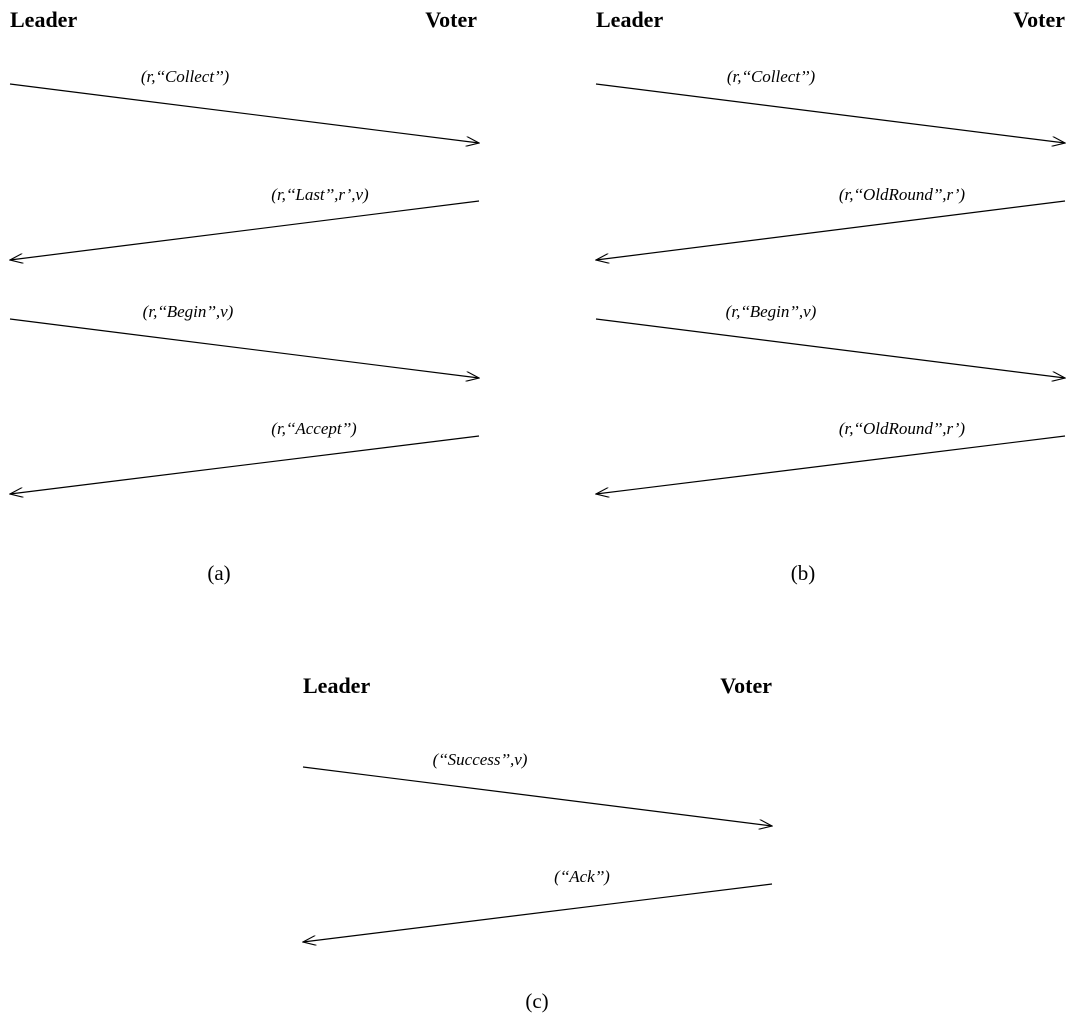 Image resolution: width=1070 pixels, height=1018 pixels. What do you see at coordinates (480, 759) in the screenshot?
I see `message-label: (‘‘Success’’,v)` at bounding box center [480, 759].